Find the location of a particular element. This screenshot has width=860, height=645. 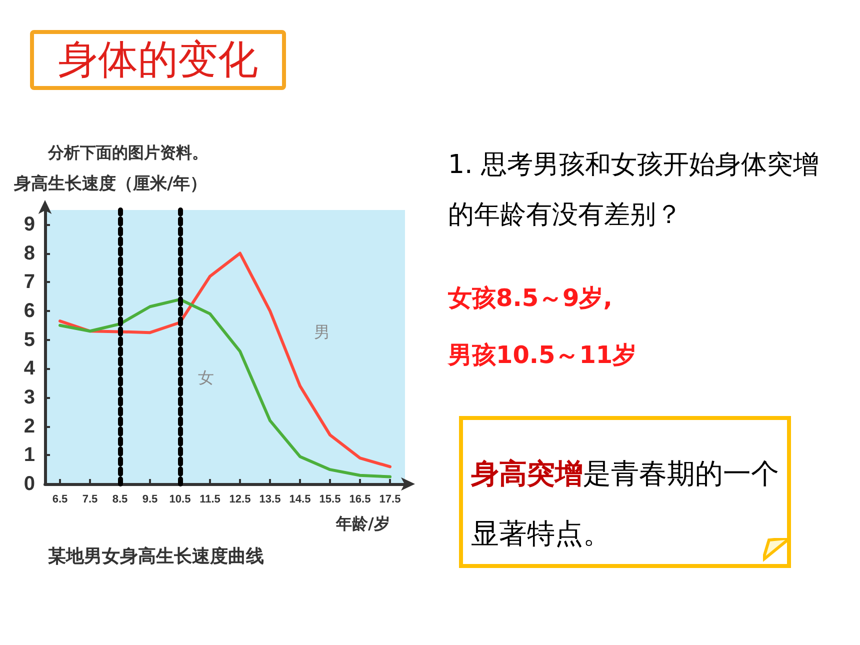

y-tick-label: 6 is located at coordinates (29, 311).